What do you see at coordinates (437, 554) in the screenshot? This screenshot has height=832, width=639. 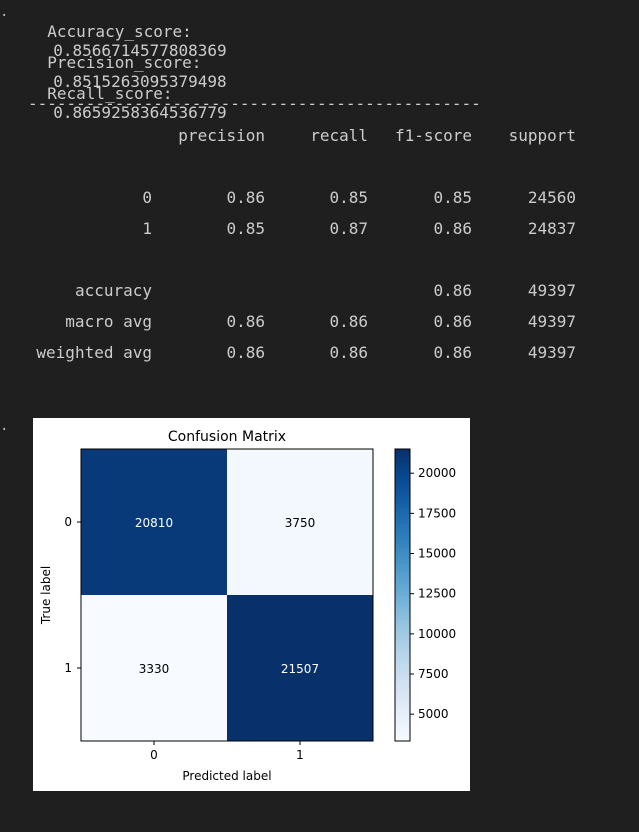 I see `colorbar-tick-label: 15000` at bounding box center [437, 554].